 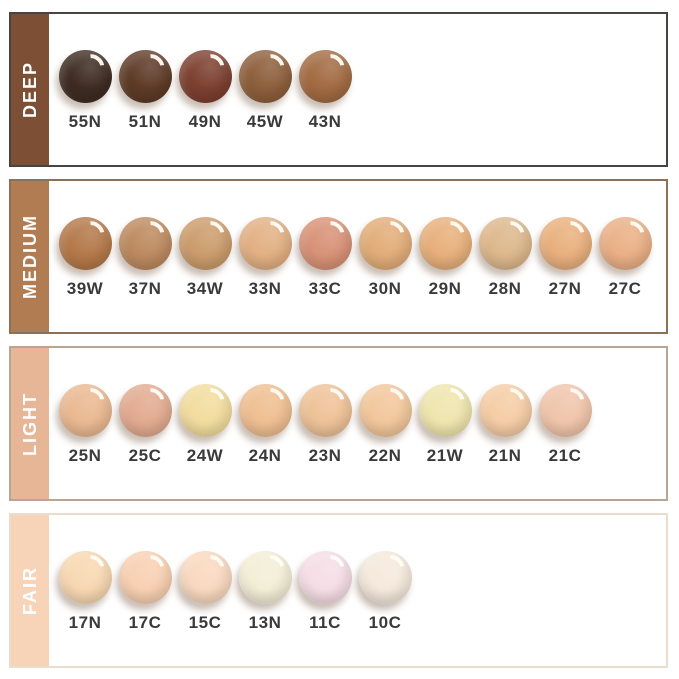 I want to click on category-sidebar: DEEP, so click(x=30, y=89).